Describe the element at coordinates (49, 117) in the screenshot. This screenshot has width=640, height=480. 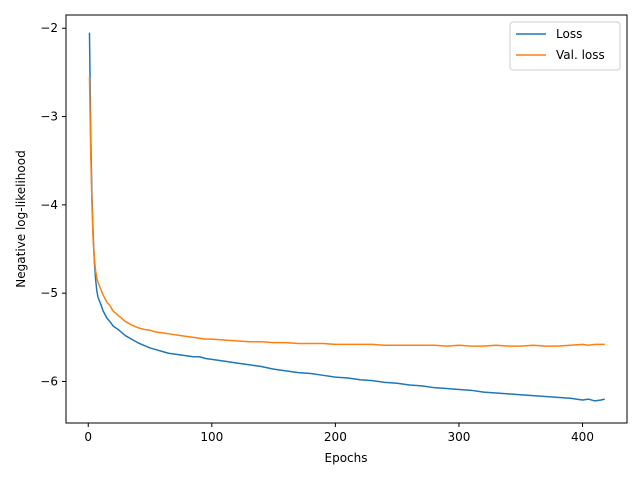
I see `y-tick-label: −3` at that location.